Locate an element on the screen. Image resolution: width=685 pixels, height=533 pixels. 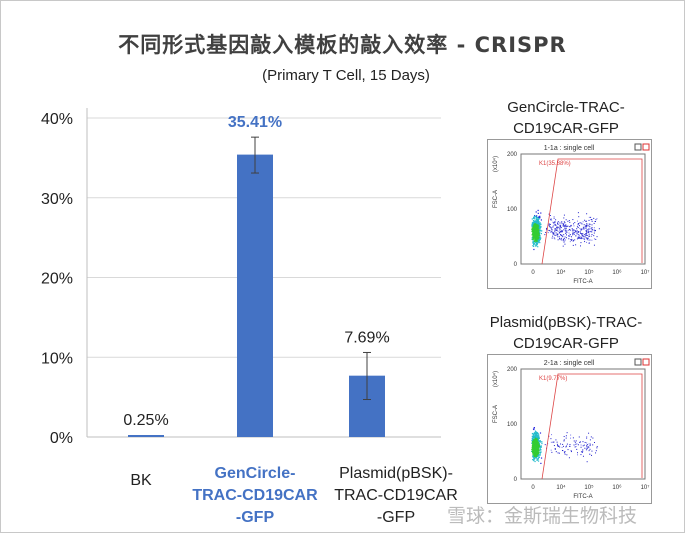
chart-title: 不同形式基因敲入模板的敲入效率 - CRISPR is located at coordinates (342, 45).